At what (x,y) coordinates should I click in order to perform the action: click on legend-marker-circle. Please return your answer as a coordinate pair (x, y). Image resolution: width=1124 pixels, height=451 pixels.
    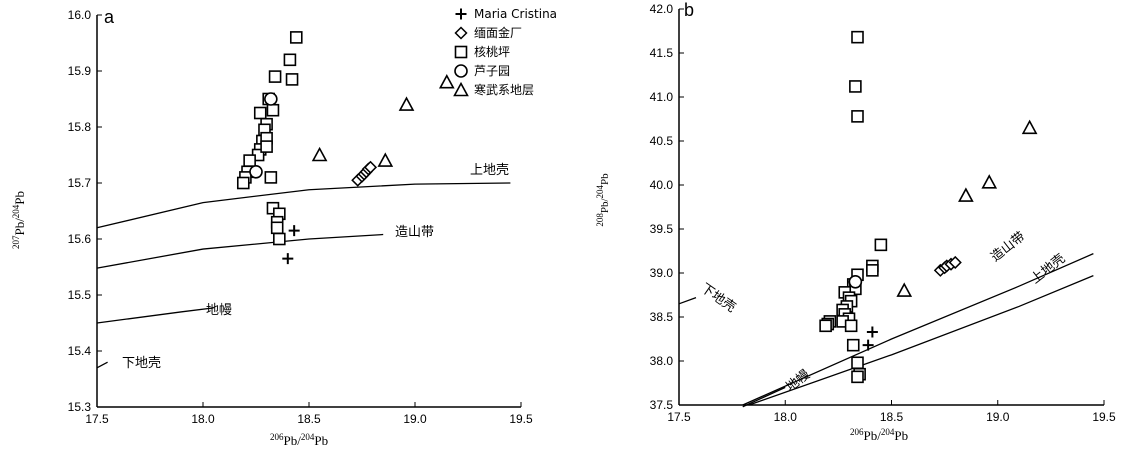
    Looking at the image, I should click on (461, 71).